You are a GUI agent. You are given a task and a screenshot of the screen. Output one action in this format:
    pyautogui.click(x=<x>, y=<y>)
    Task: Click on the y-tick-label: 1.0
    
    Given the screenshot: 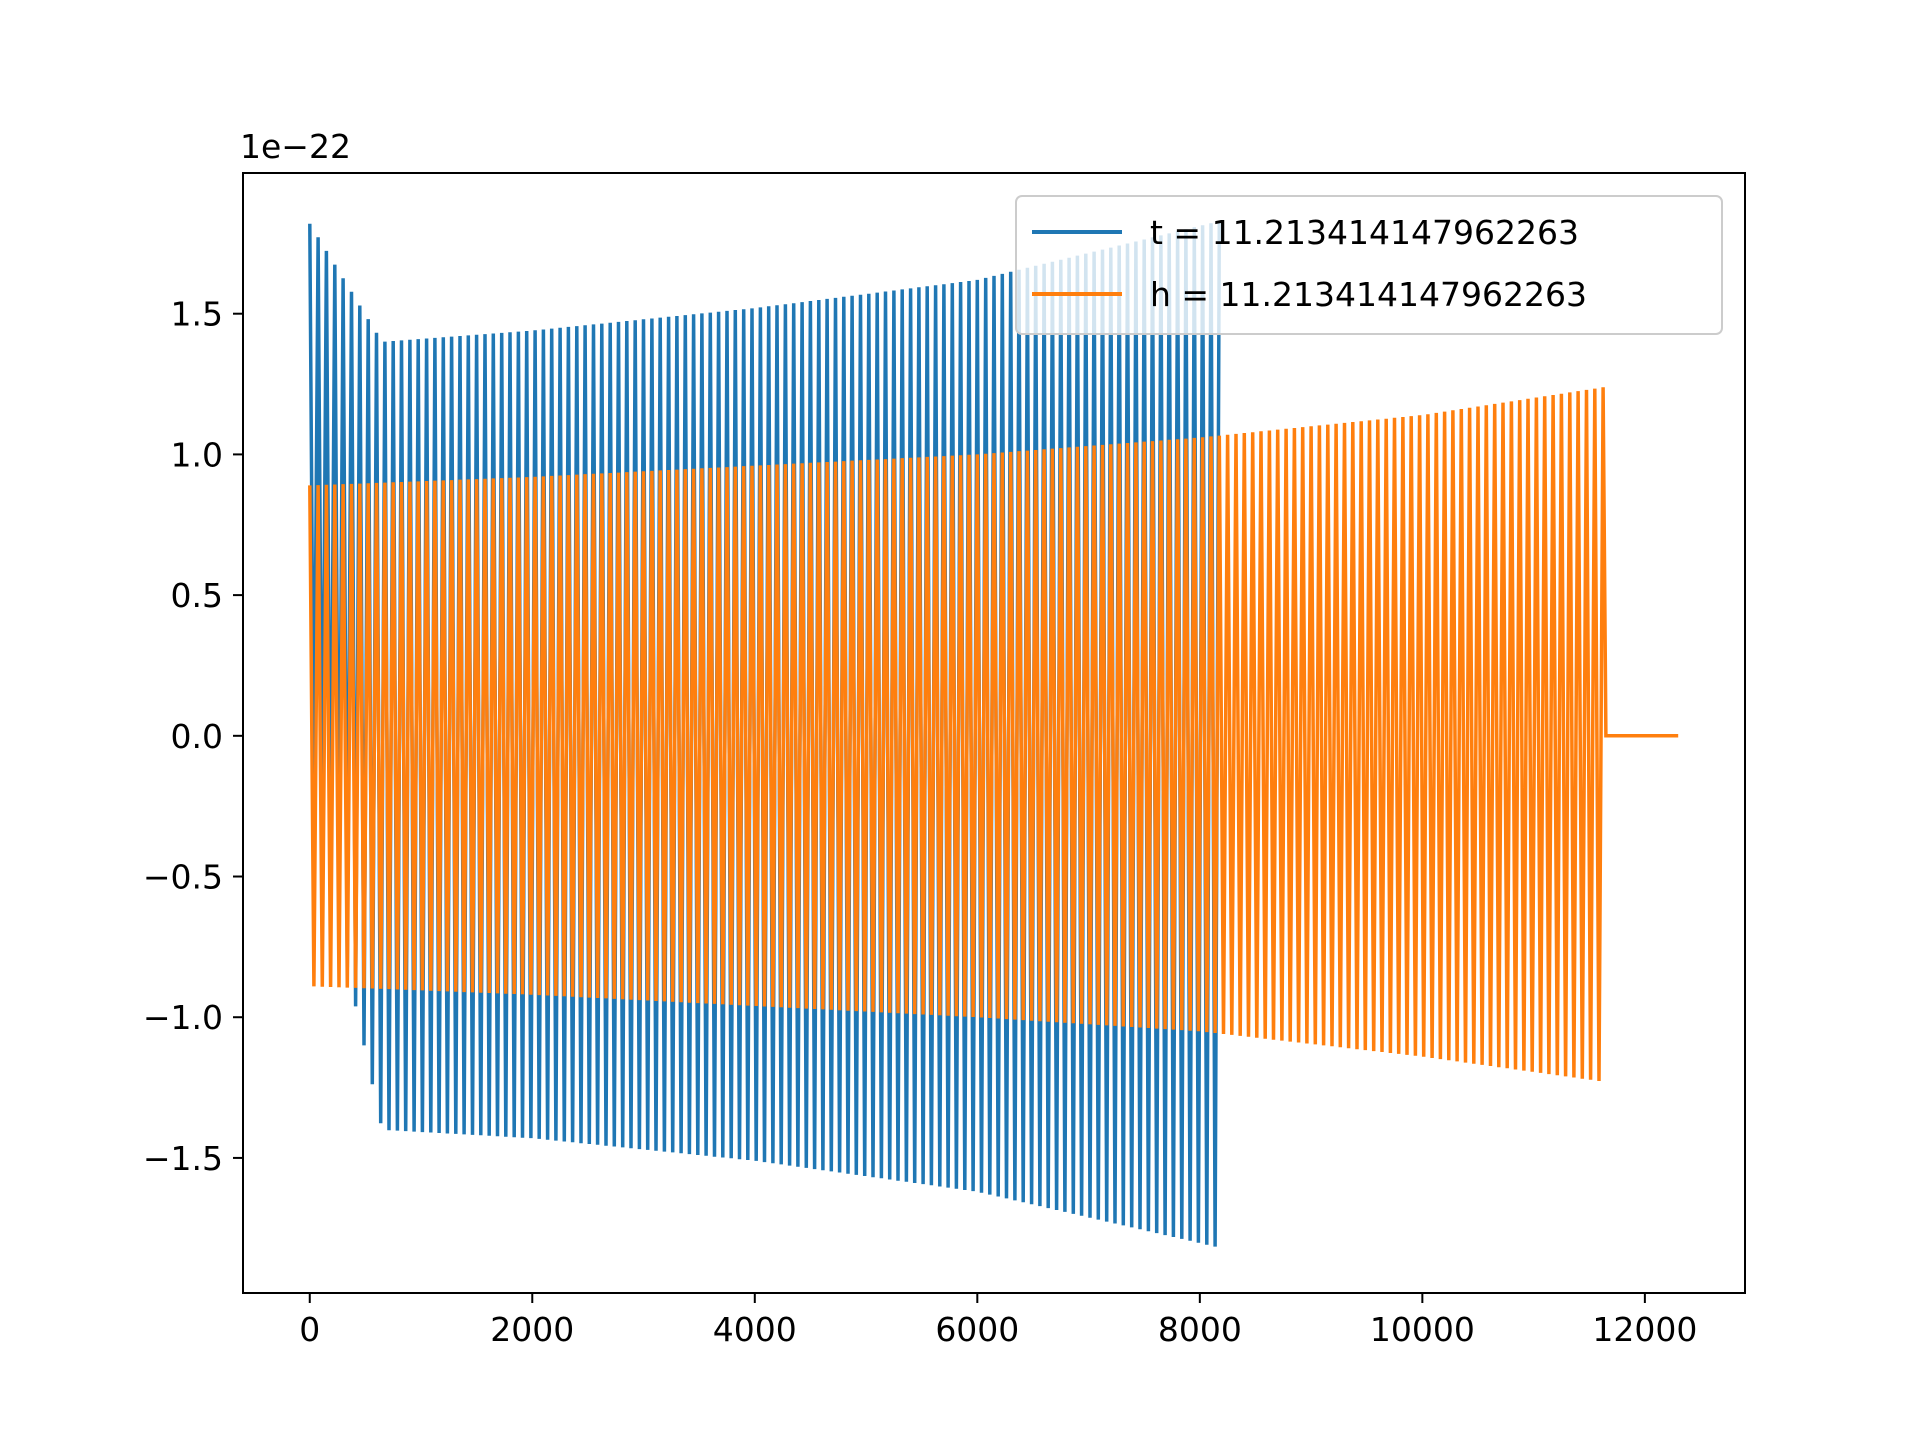 What is the action you would take?
    pyautogui.click(x=197, y=454)
    